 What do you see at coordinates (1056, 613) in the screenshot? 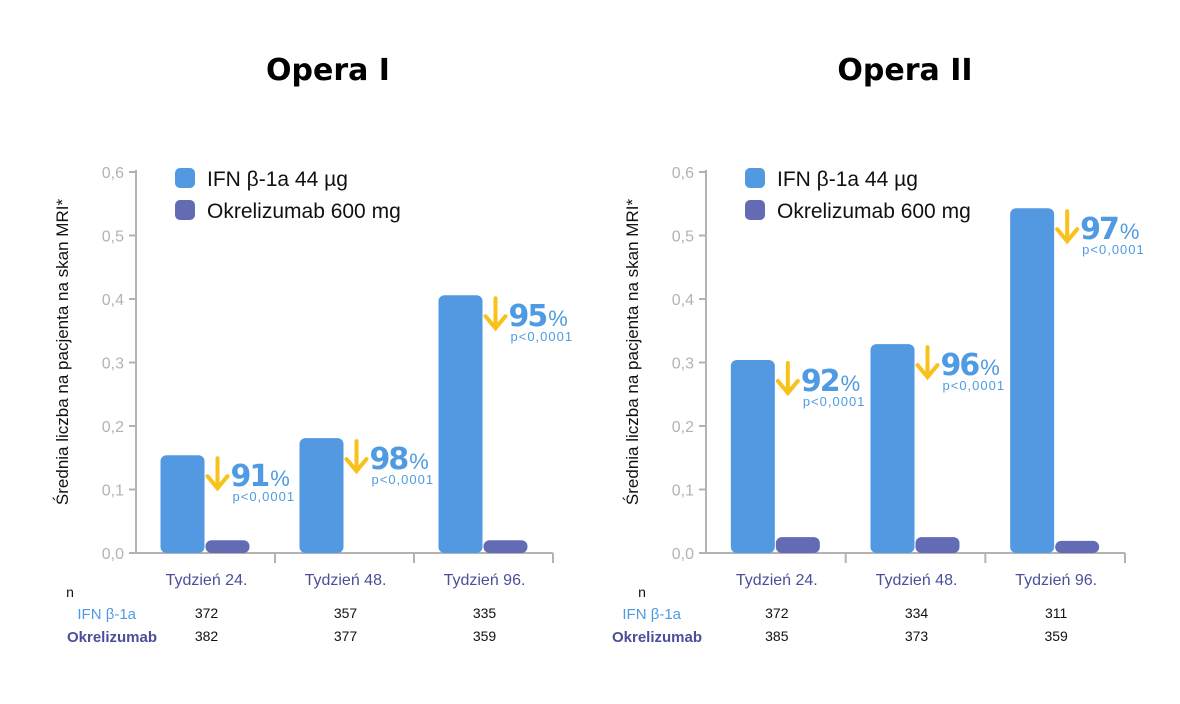
I see `n-value: 311` at bounding box center [1056, 613].